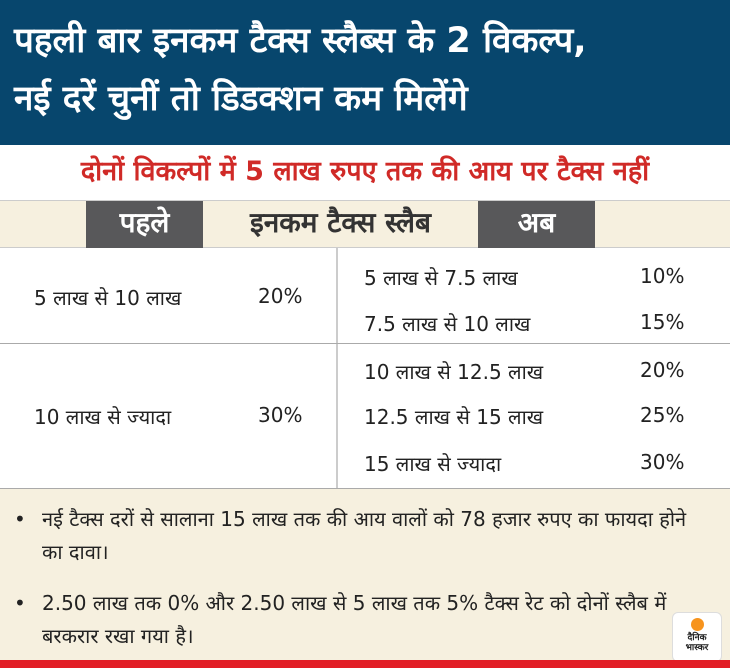  Describe the element at coordinates (433, 464) in the screenshot. I see `new-range: 15 लाख से ज्यादा` at that location.